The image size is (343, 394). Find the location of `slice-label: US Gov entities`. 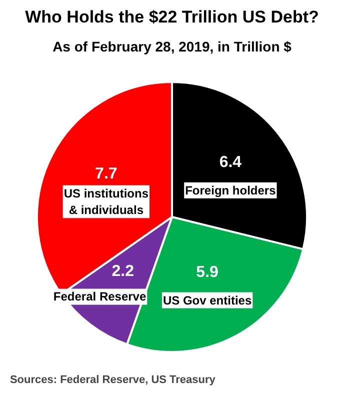

slice-label: US Gov entities is located at coordinates (207, 300).